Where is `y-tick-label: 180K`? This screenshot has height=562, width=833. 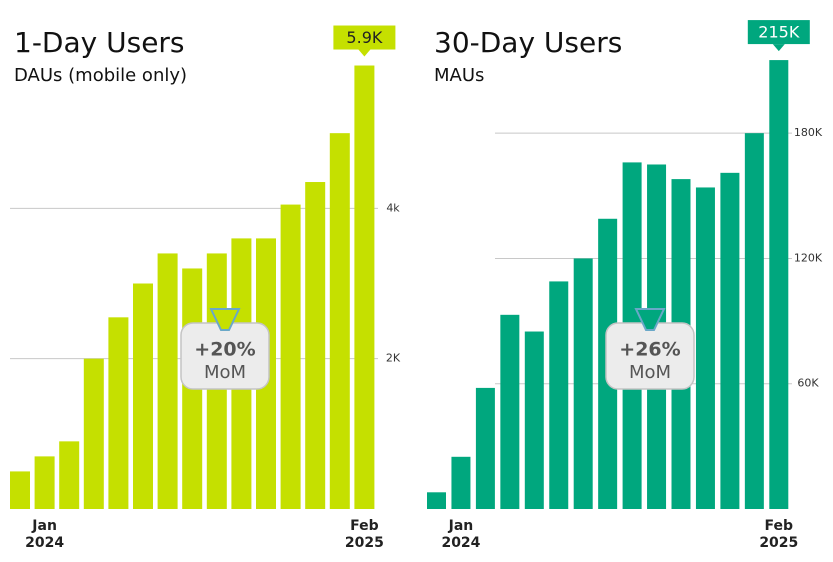 y-tick-label: 180K is located at coordinates (808, 132).